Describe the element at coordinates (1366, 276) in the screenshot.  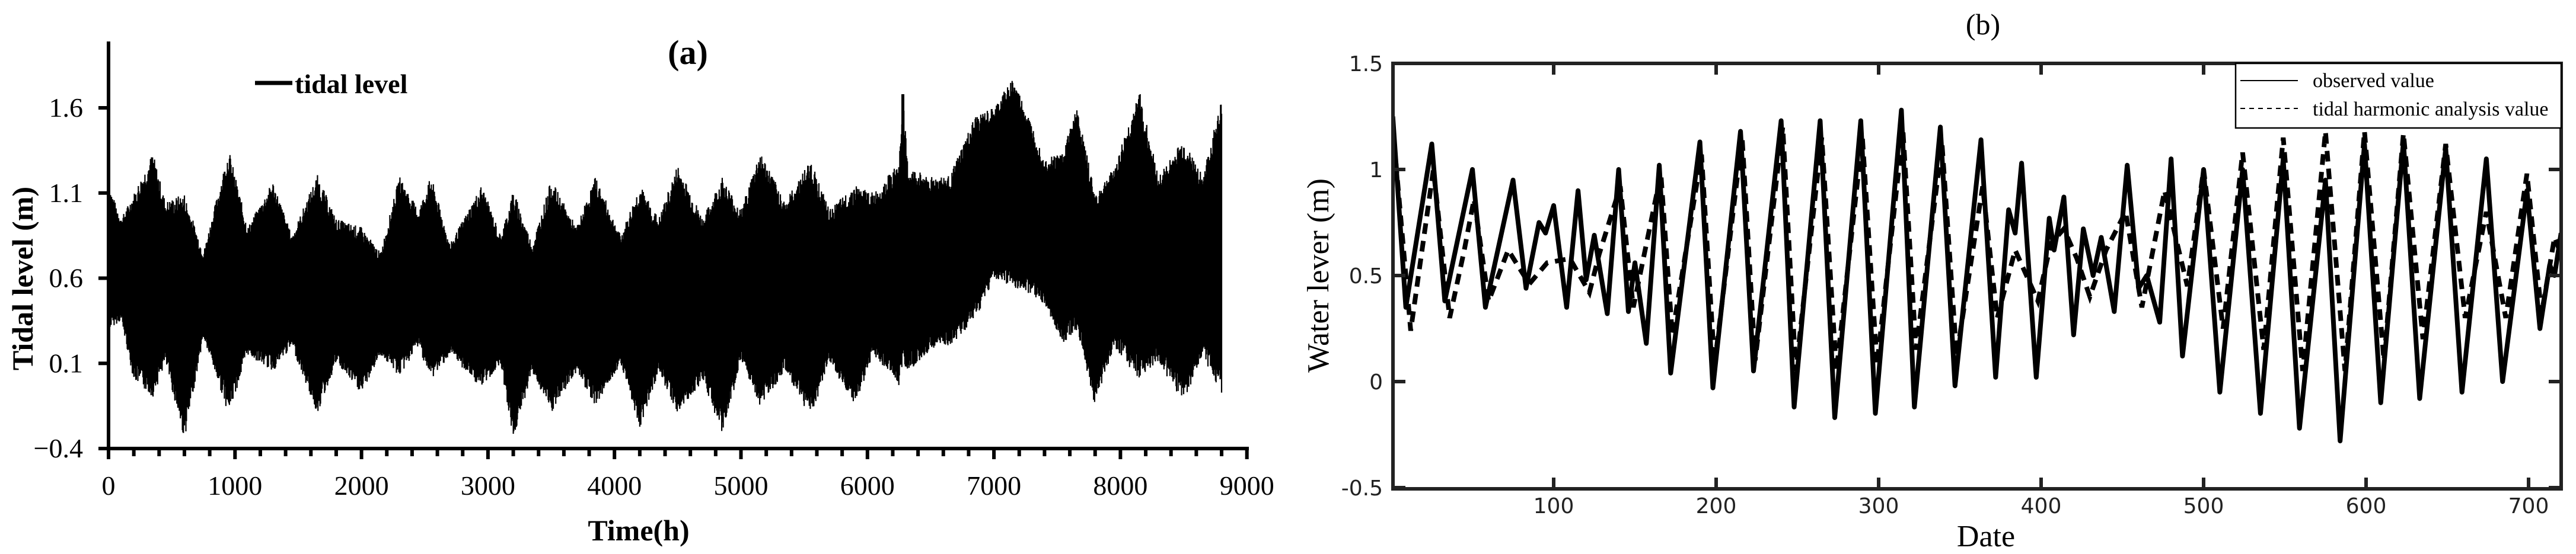
I see `y-tick-label: 0.5` at that location.